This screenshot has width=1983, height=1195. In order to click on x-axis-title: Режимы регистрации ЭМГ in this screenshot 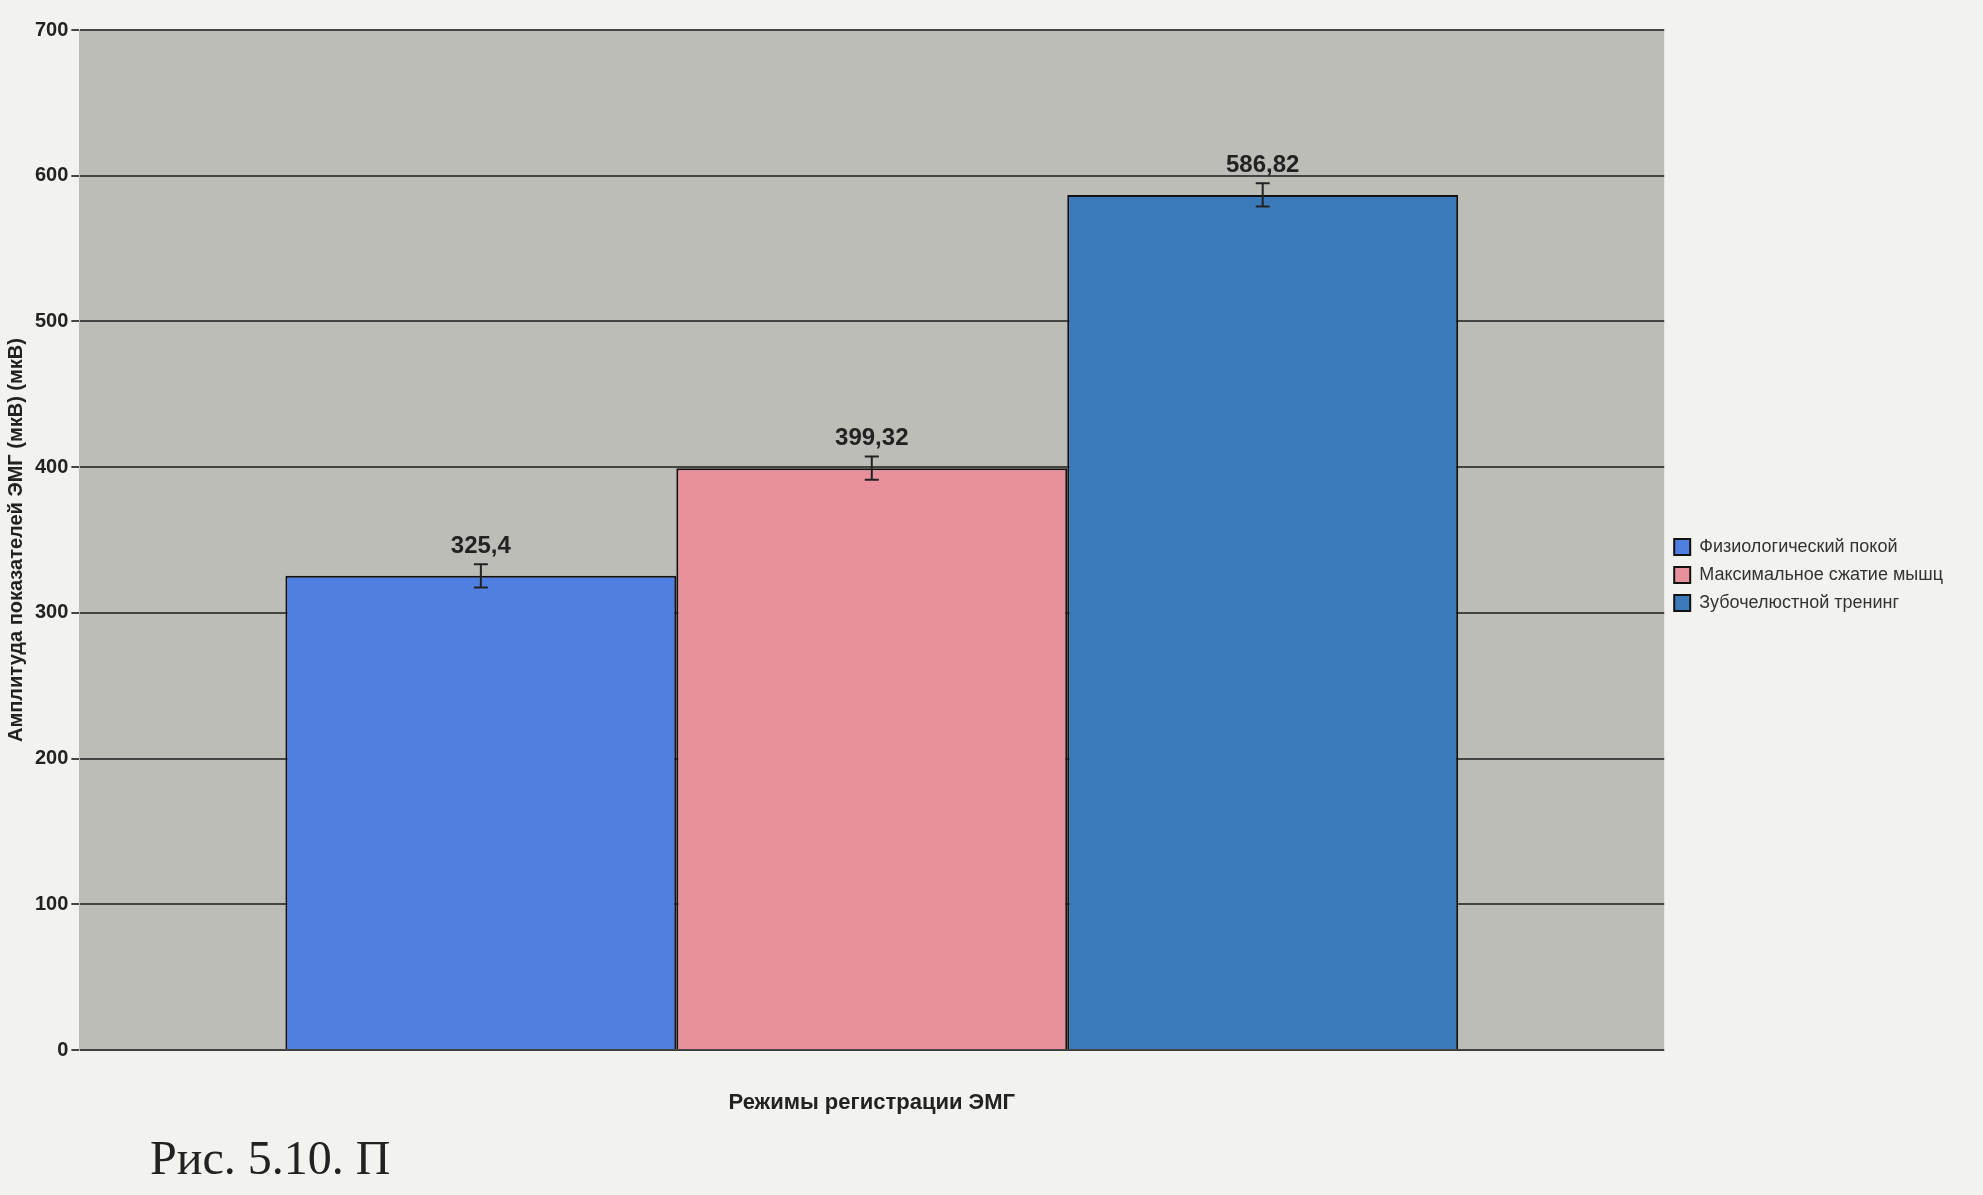, I will do `click(872, 1101)`.